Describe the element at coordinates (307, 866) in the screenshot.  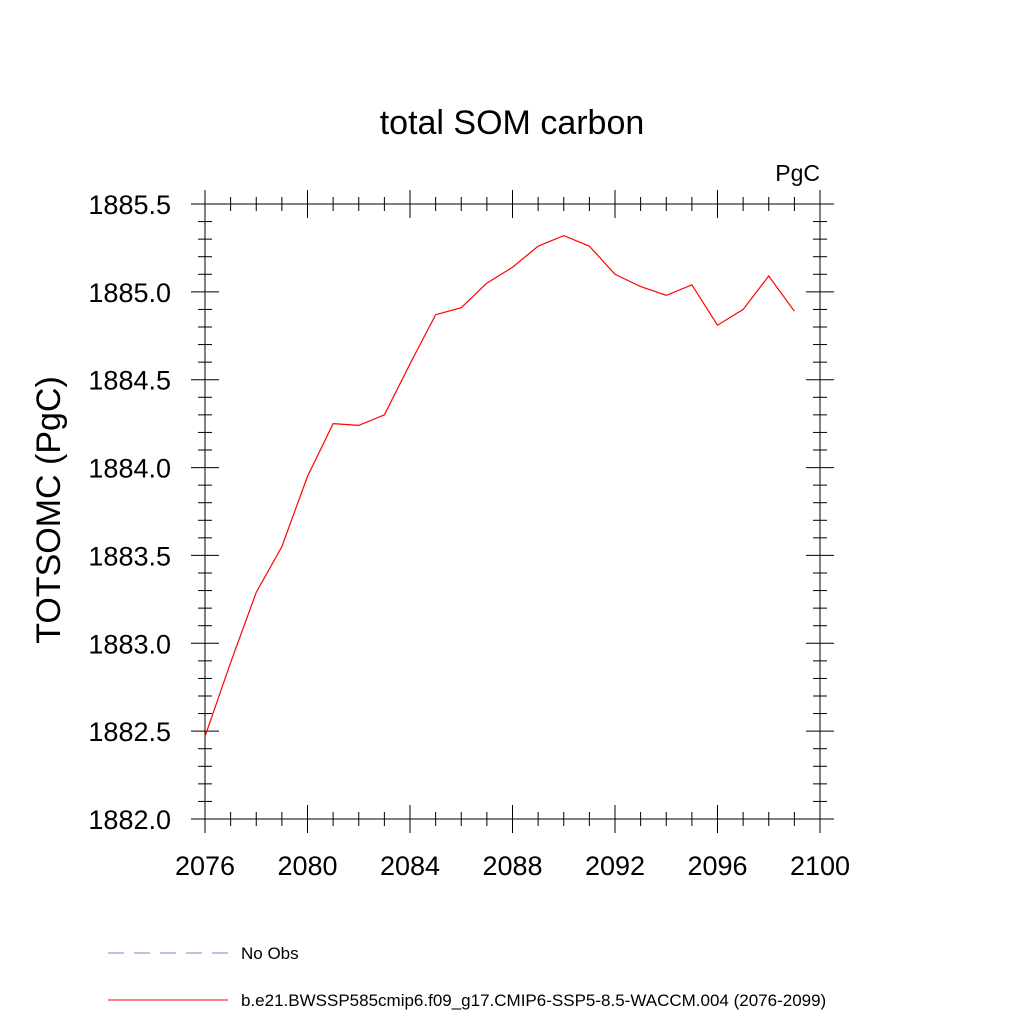
I see `x-tick-label: 2080` at that location.